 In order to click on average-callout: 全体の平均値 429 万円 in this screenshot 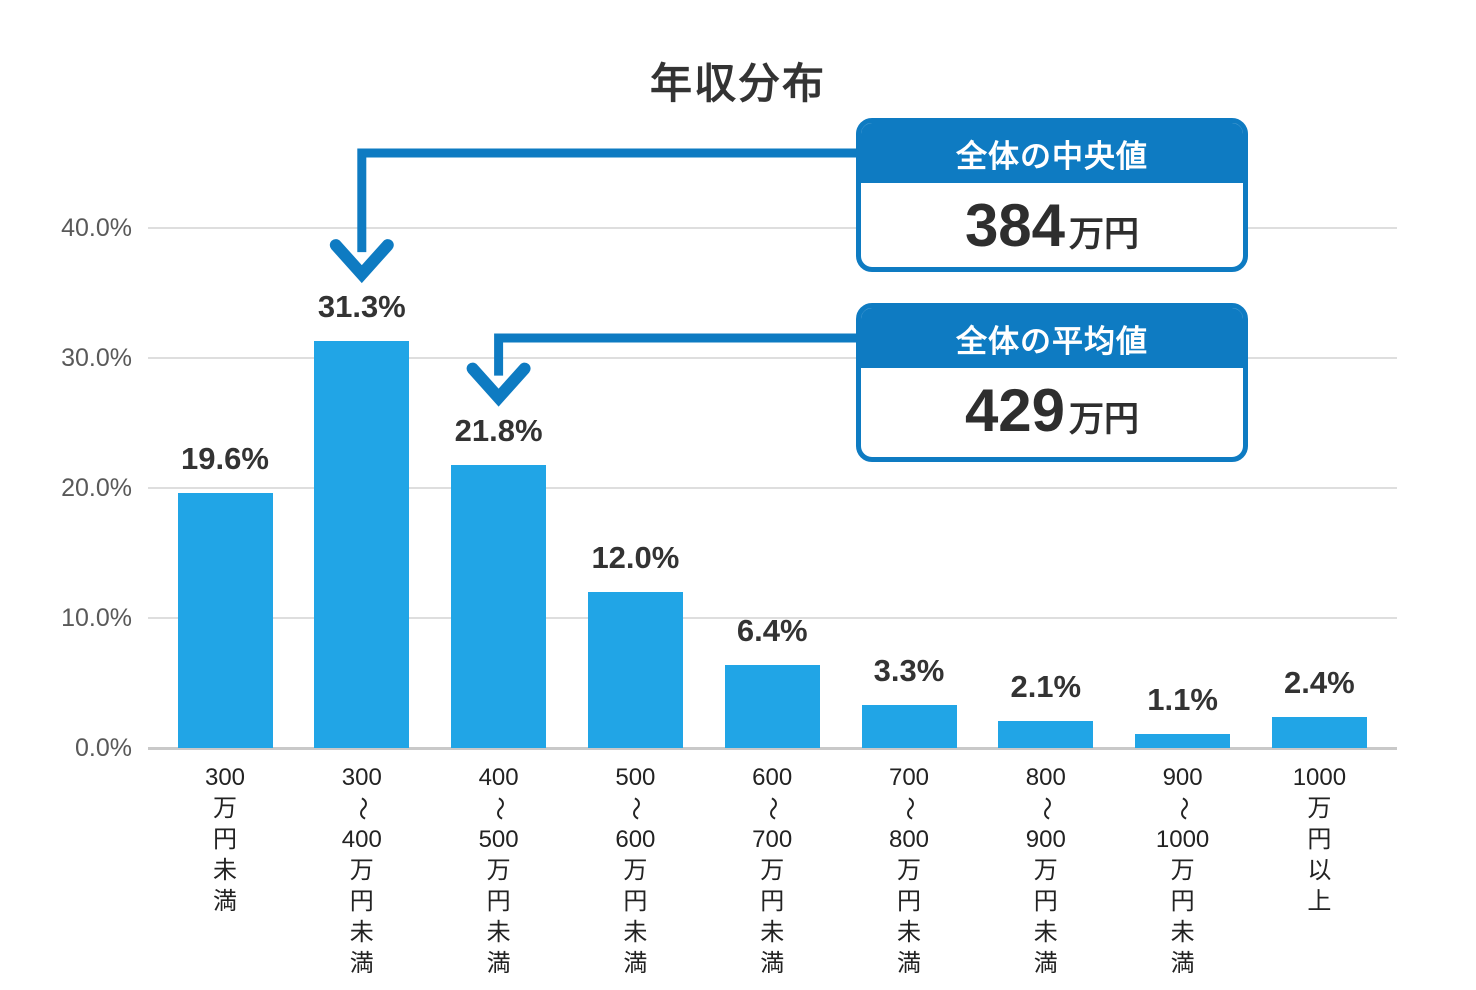, I will do `click(1052, 382)`.